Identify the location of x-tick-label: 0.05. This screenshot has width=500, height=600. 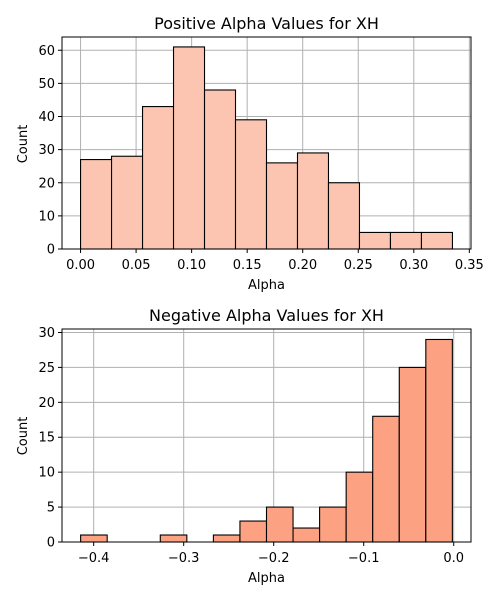
(136, 265).